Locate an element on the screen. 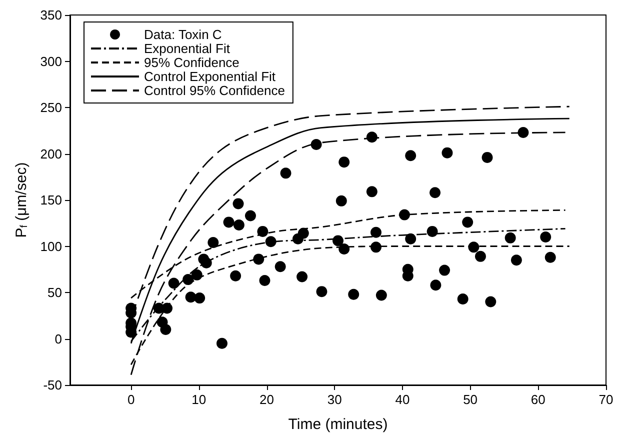 Image resolution: width=621 pixels, height=444 pixels. y-tick-label: 150 is located at coordinates (51, 200).